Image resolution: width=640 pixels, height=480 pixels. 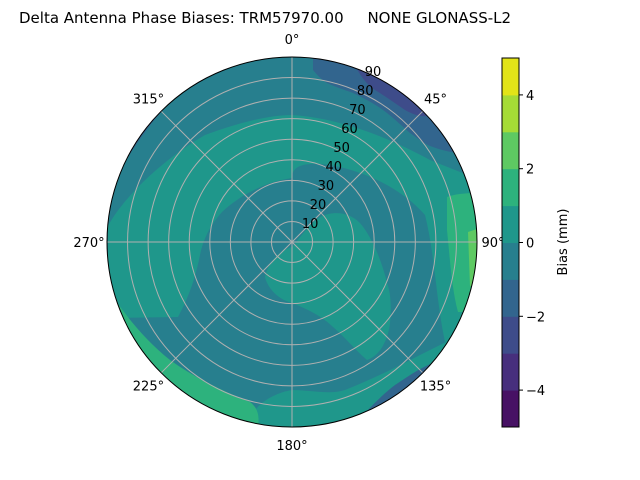 What do you see at coordinates (88, 243) in the screenshot?
I see `theta-tick-label: 270°` at bounding box center [88, 243].